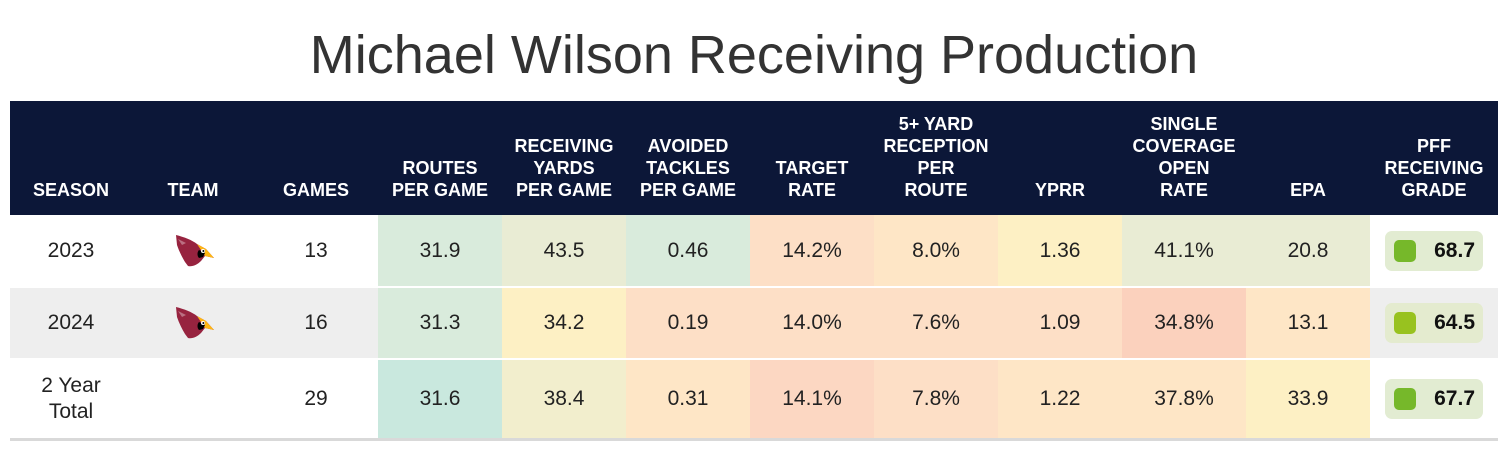  What do you see at coordinates (1308, 158) in the screenshot?
I see `column-header-epa: EPA` at bounding box center [1308, 158].